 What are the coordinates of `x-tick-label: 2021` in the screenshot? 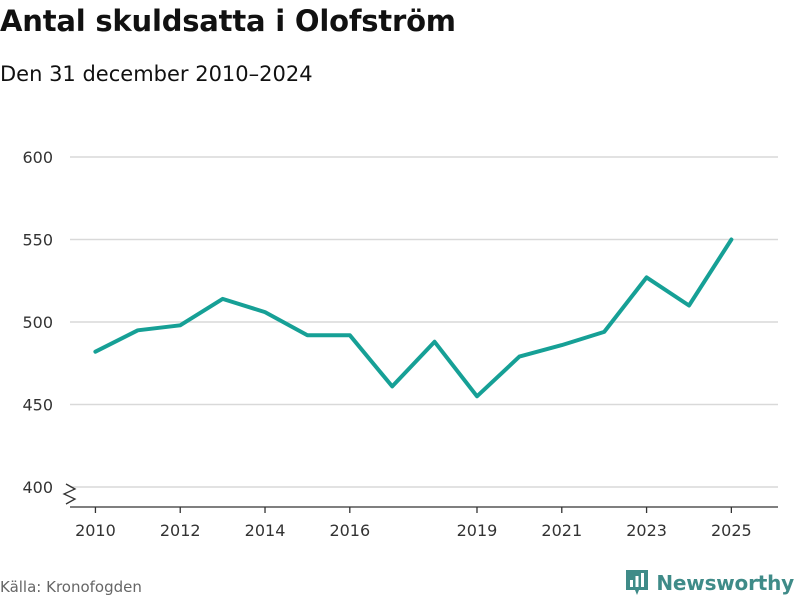 It's located at (561, 530).